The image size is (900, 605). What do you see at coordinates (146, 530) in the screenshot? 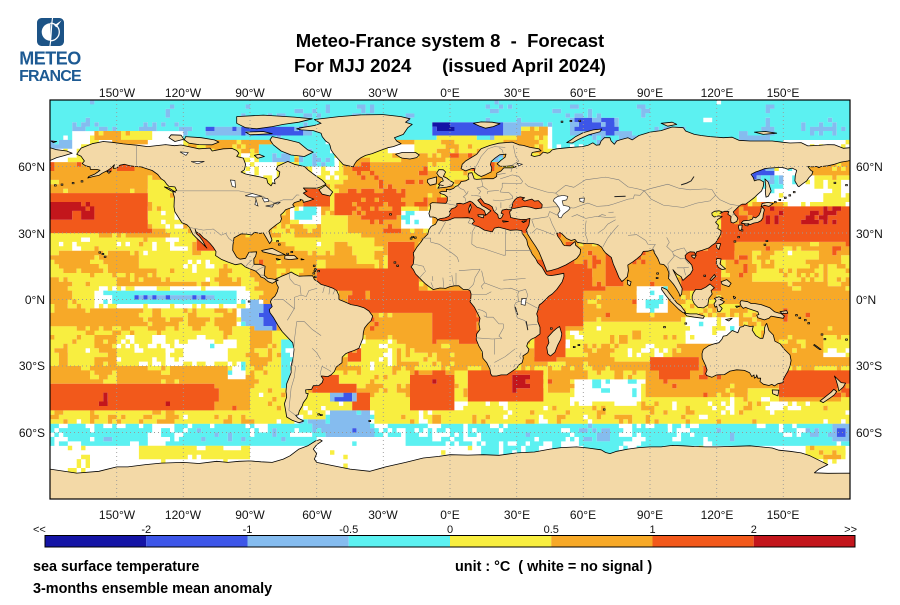
I see `svg-text: -2` at bounding box center [146, 530].